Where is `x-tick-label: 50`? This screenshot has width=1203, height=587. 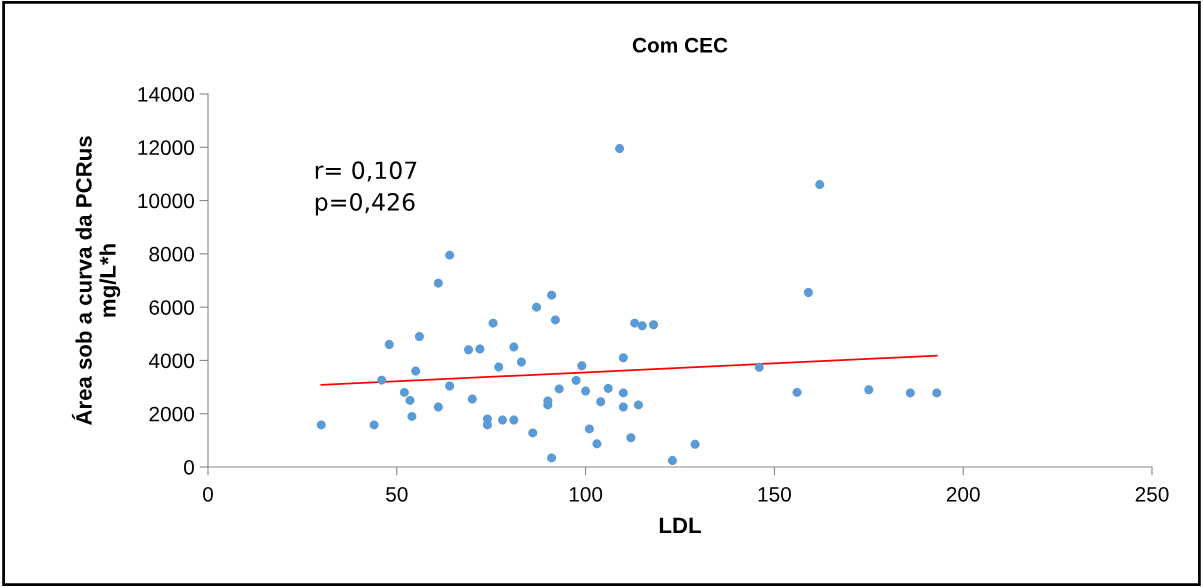 x-tick-label: 50 is located at coordinates (397, 494).